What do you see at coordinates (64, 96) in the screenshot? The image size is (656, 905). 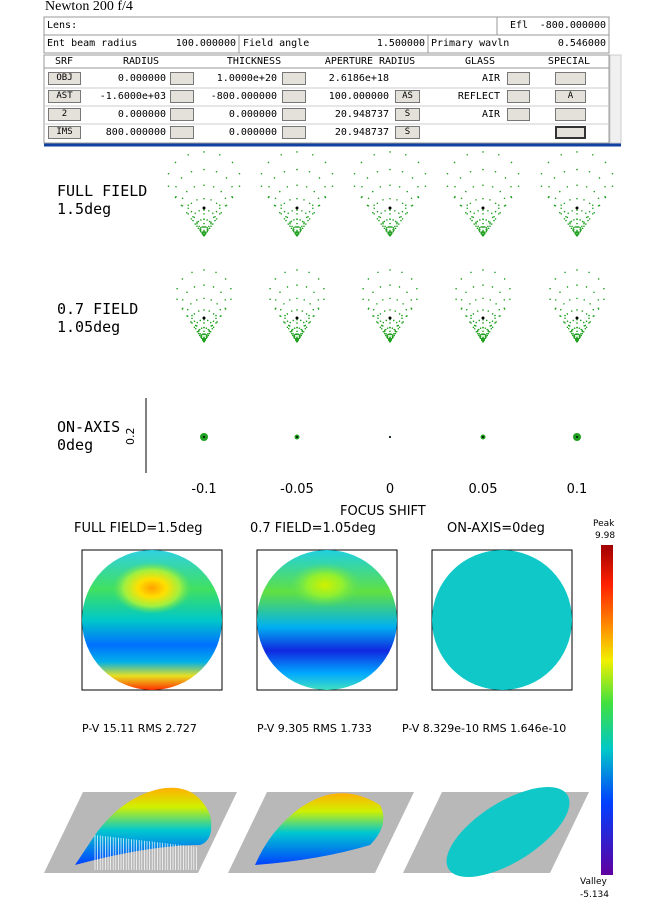 I see `srf-button: AST` at bounding box center [64, 96].